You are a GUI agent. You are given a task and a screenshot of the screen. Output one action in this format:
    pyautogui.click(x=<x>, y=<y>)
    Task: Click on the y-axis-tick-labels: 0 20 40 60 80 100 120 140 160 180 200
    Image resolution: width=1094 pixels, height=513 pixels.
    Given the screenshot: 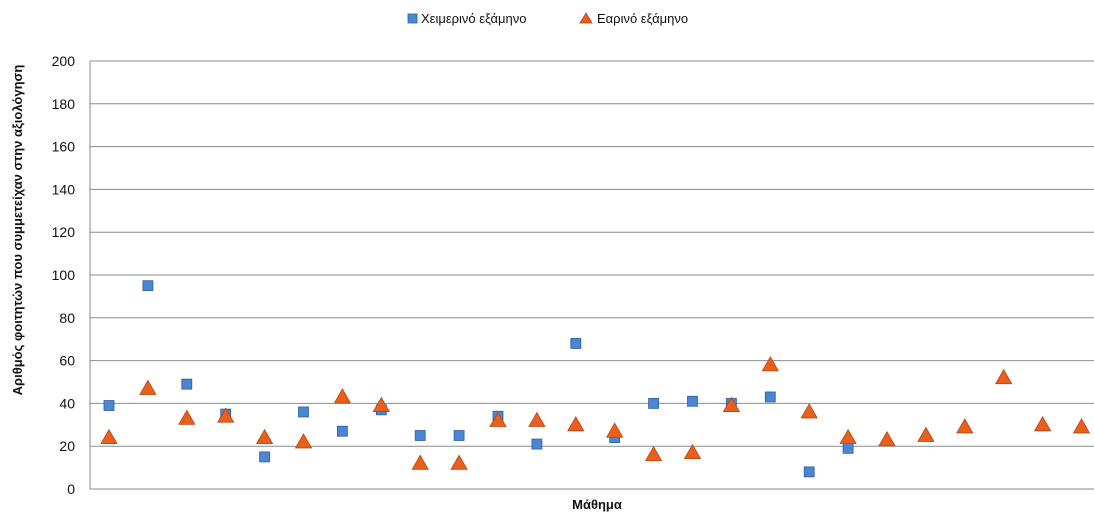 What is the action you would take?
    pyautogui.click(x=64, y=275)
    